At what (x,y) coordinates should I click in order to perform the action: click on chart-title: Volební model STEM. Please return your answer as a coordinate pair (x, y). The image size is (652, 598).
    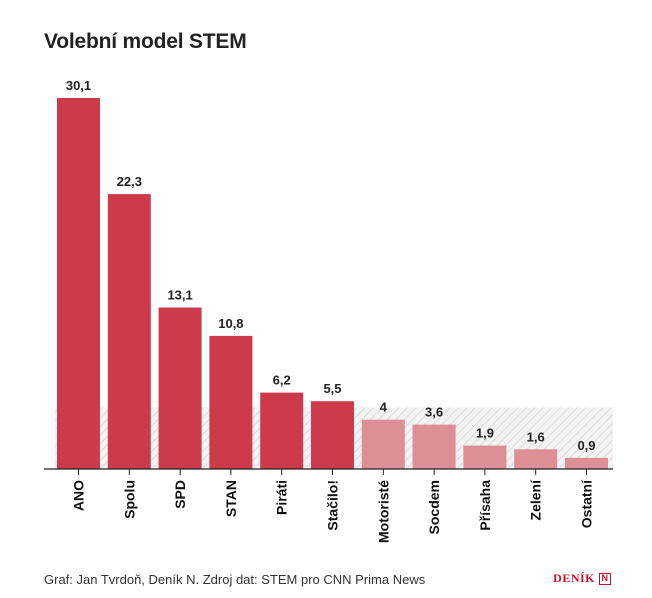
    Looking at the image, I should click on (145, 41).